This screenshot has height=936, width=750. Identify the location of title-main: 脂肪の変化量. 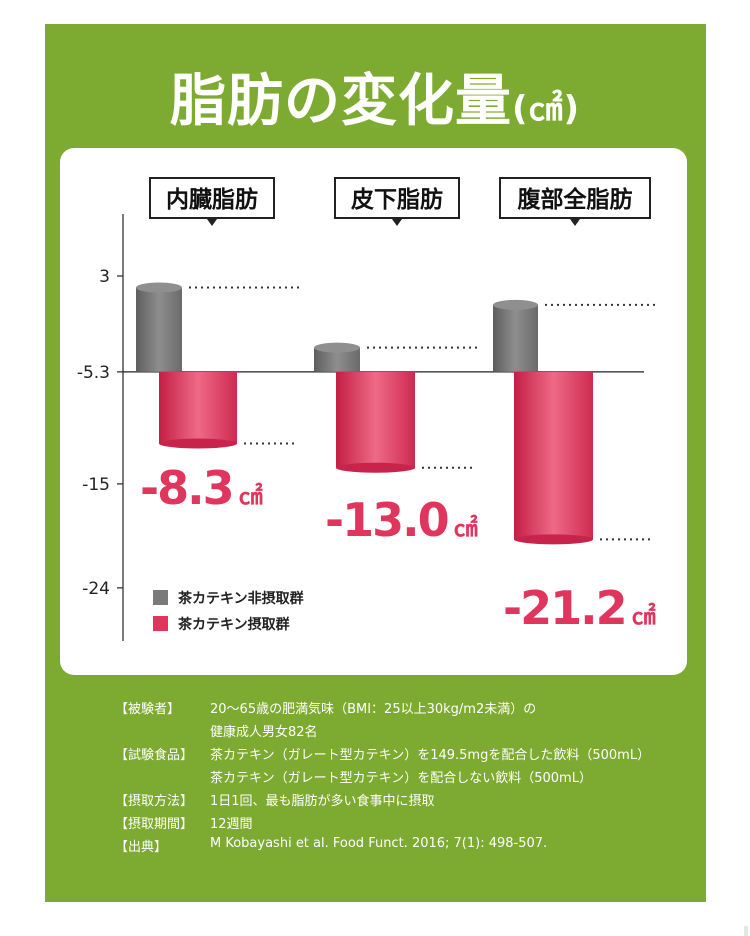
(340, 101).